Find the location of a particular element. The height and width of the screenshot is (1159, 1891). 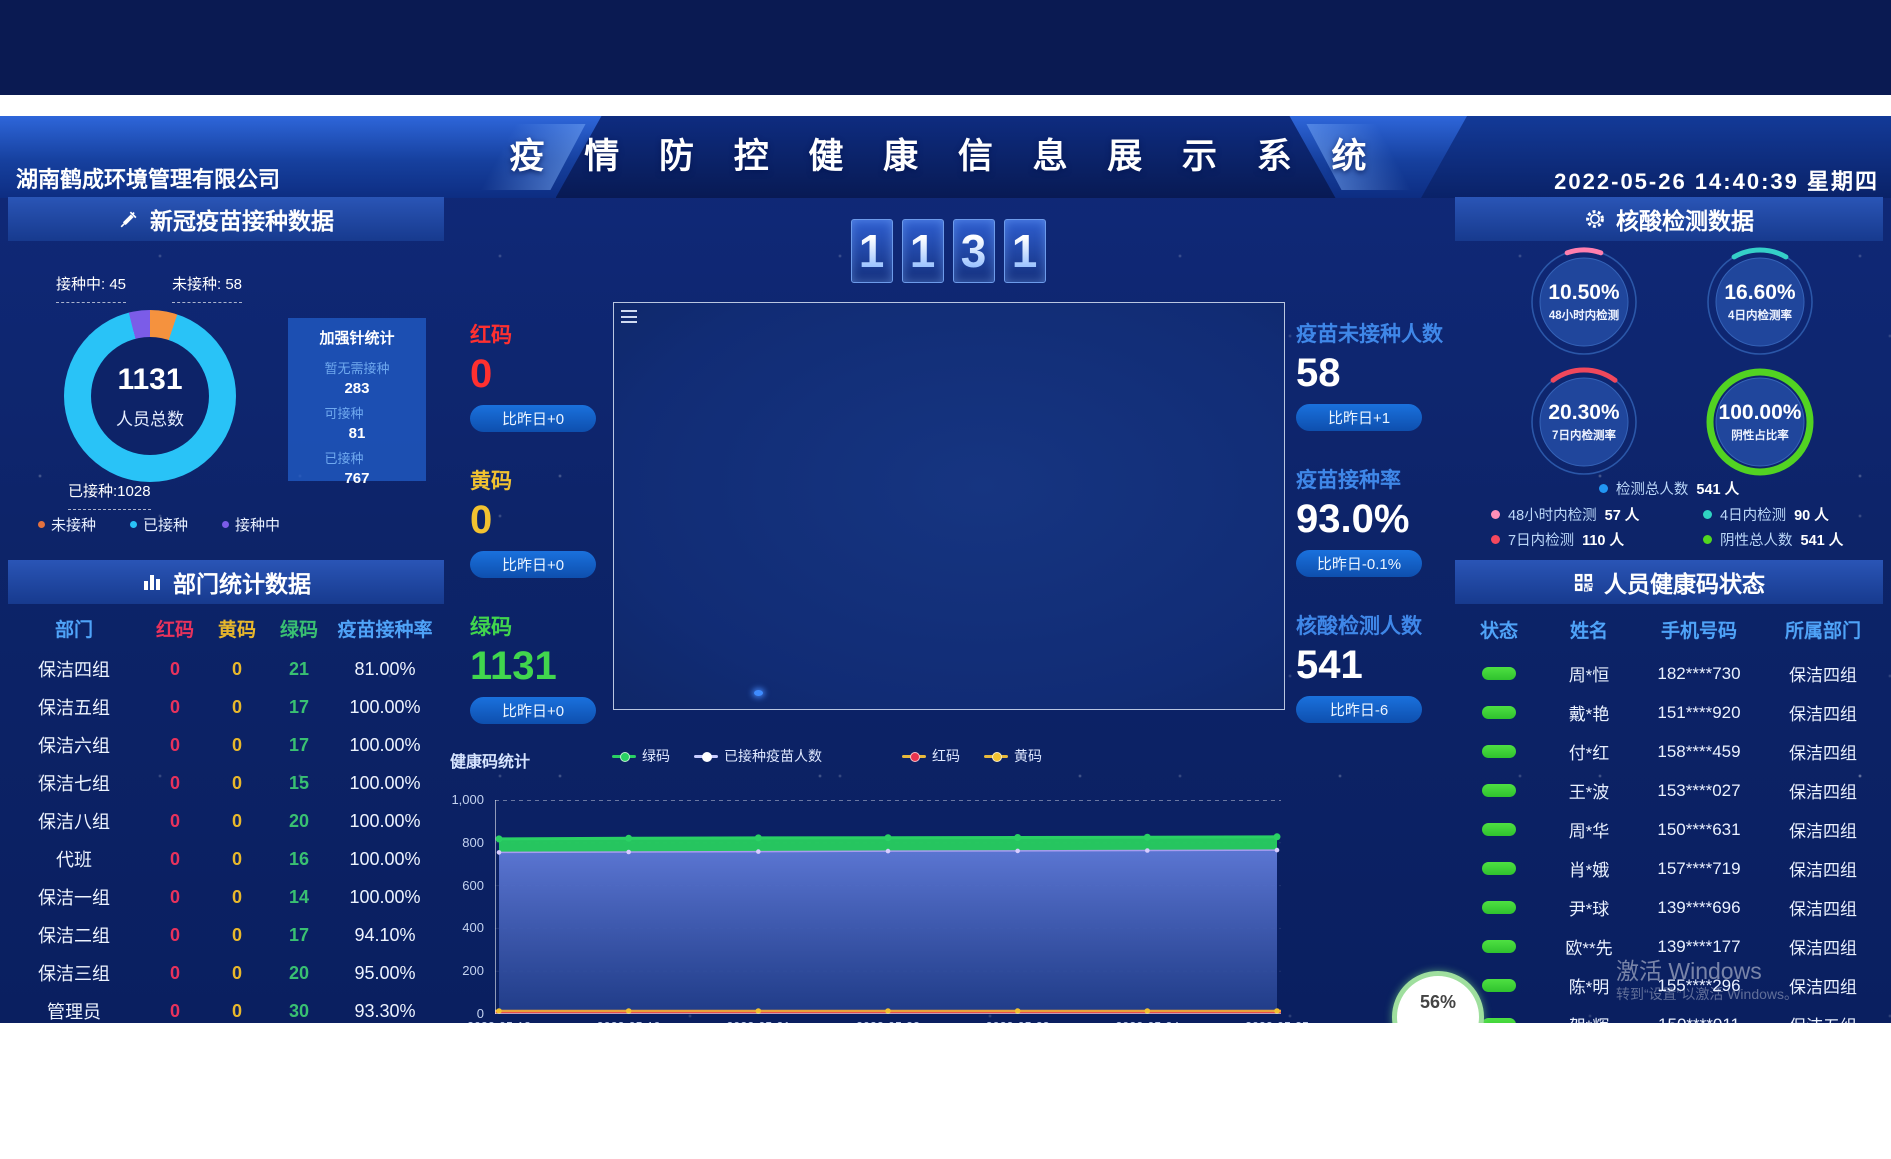

vaccine-donut-chart: 1131 人员总数 is located at coordinates (150, 396).